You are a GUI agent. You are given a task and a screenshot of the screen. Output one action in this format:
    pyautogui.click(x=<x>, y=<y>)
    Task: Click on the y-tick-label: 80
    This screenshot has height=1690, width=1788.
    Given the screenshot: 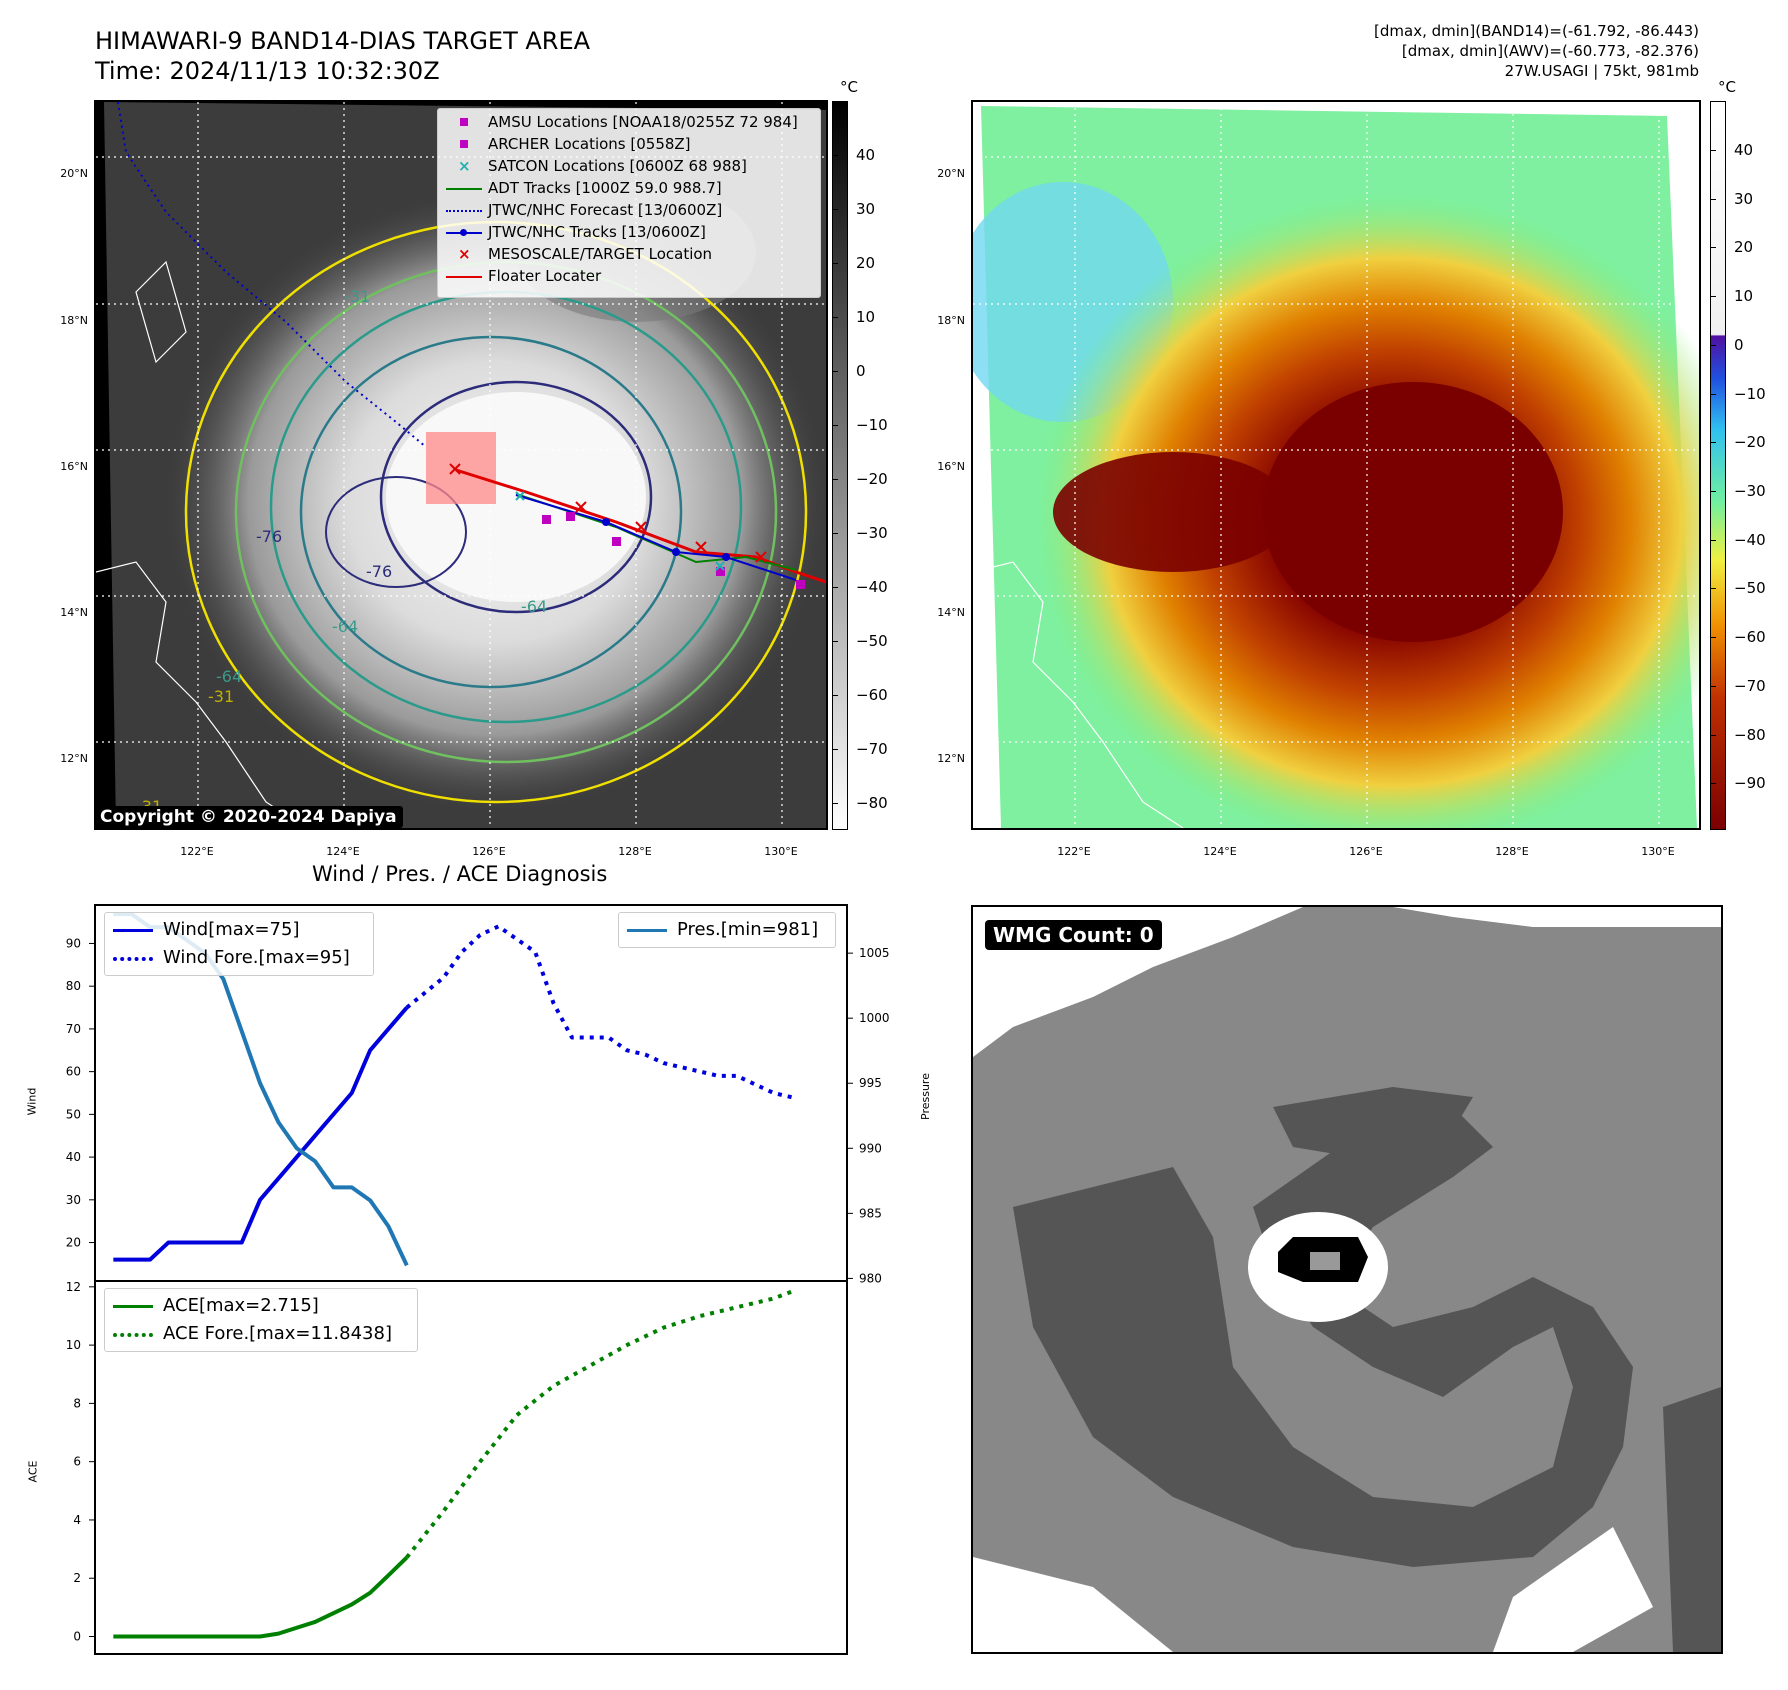 What is the action you would take?
    pyautogui.click(x=73, y=986)
    